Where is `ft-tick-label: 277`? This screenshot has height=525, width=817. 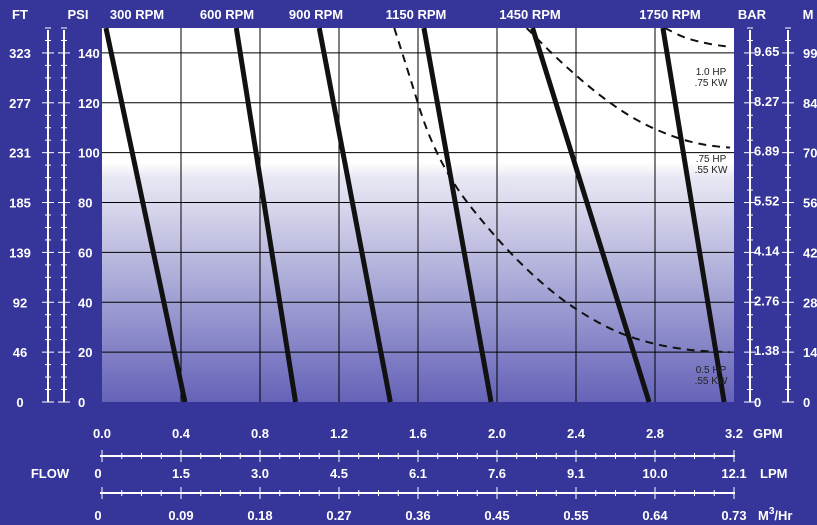
ft-tick-label: 277 is located at coordinates (20, 103).